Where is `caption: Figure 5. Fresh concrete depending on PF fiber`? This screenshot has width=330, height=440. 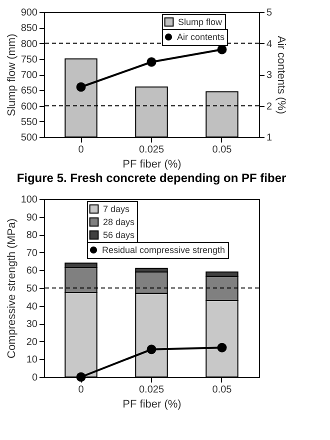
caption: Figure 5. Fresh concrete depending on PF fiber is located at coordinates (151, 178).